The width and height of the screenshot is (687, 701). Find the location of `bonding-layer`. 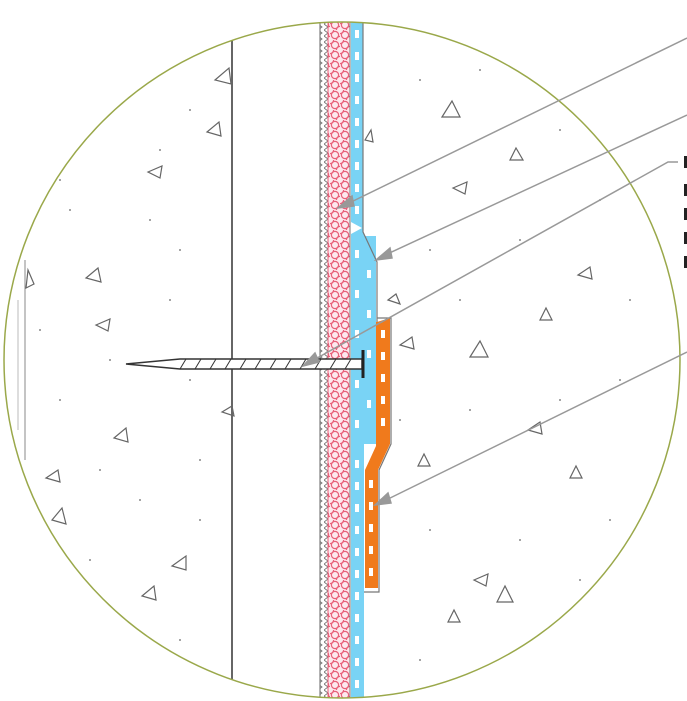

bonding-layer is located at coordinates (324, 360).